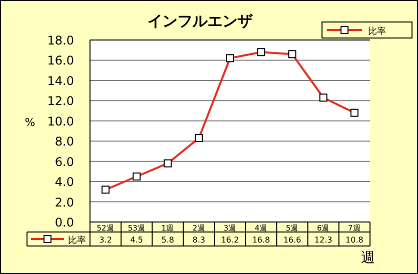  What do you see at coordinates (64, 161) in the screenshot?
I see `y-tick-label: 6.0` at bounding box center [64, 161].